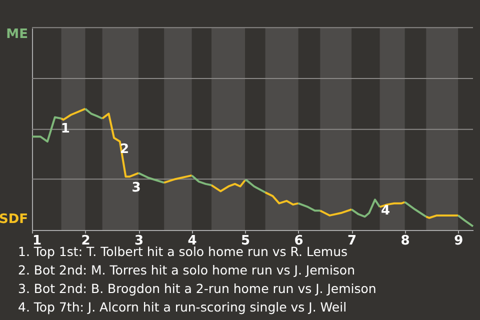 The width and height of the screenshot is (480, 320). I want to click on x-tick-label: 9, so click(459, 241).